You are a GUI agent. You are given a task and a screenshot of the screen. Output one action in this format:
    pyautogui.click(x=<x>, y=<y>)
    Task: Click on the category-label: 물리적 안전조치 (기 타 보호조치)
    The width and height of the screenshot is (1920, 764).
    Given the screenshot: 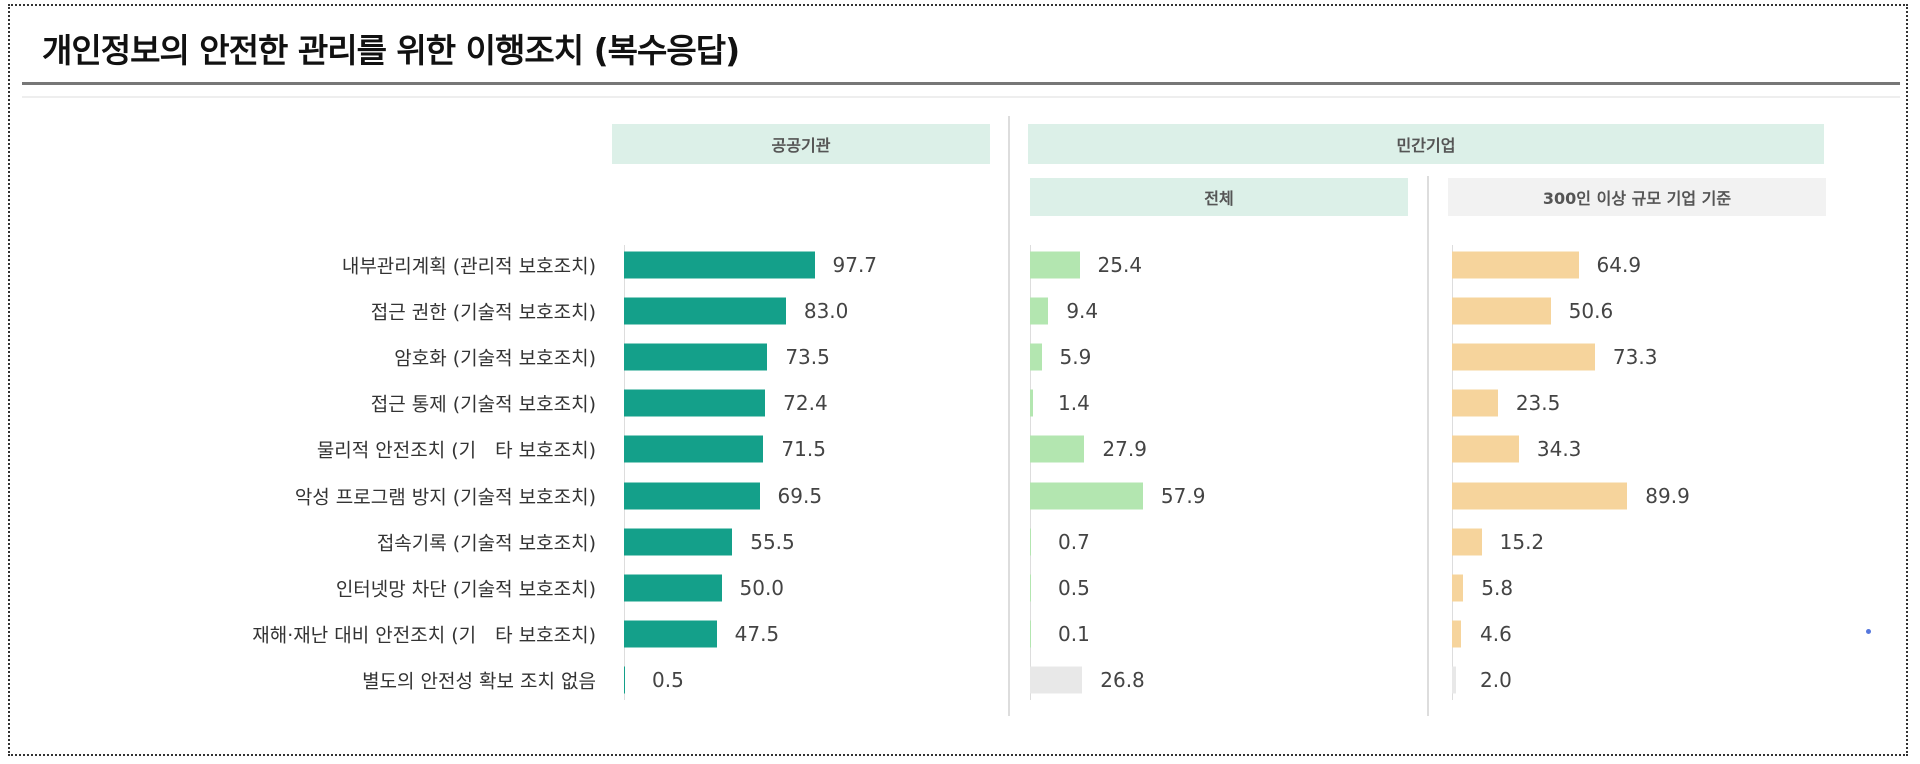 What is the action you would take?
    pyautogui.click(x=456, y=450)
    